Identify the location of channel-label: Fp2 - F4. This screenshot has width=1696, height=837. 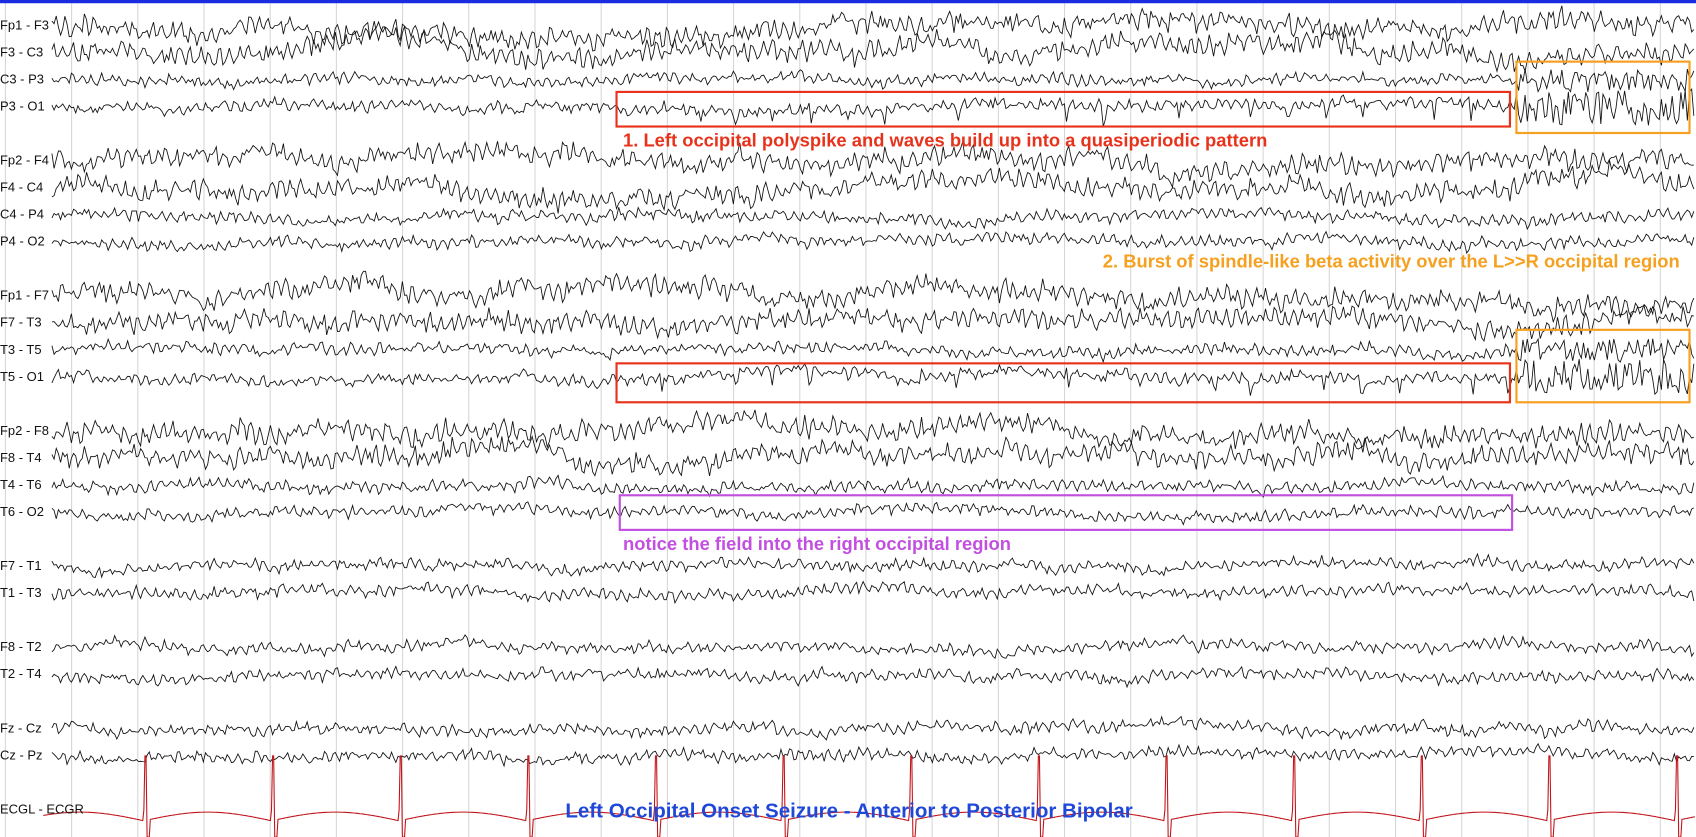
(24, 160).